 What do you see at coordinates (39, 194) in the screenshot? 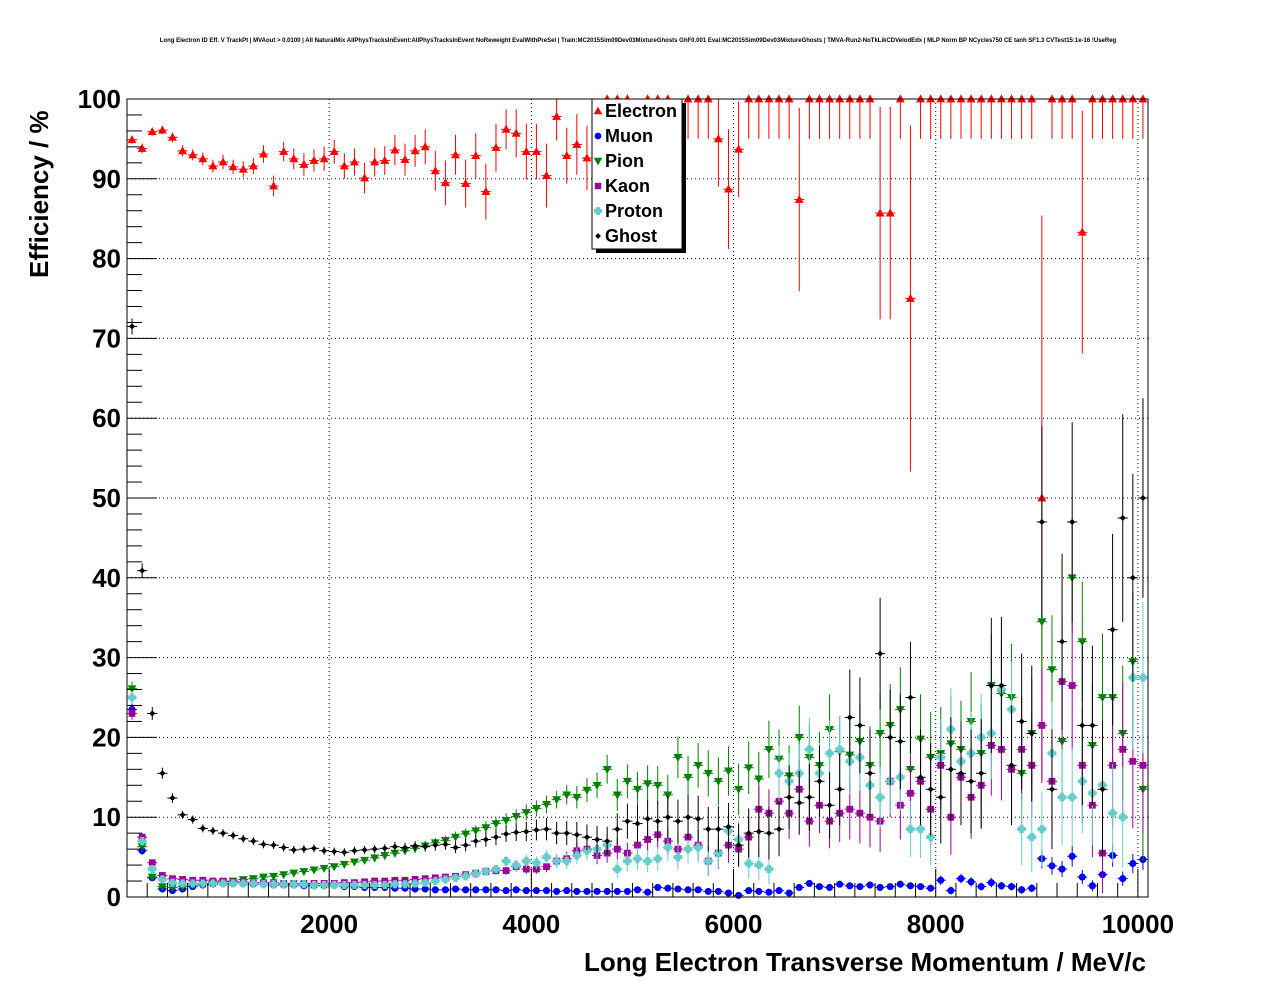
I see `y-axis-label: Efficiency / %` at bounding box center [39, 194].